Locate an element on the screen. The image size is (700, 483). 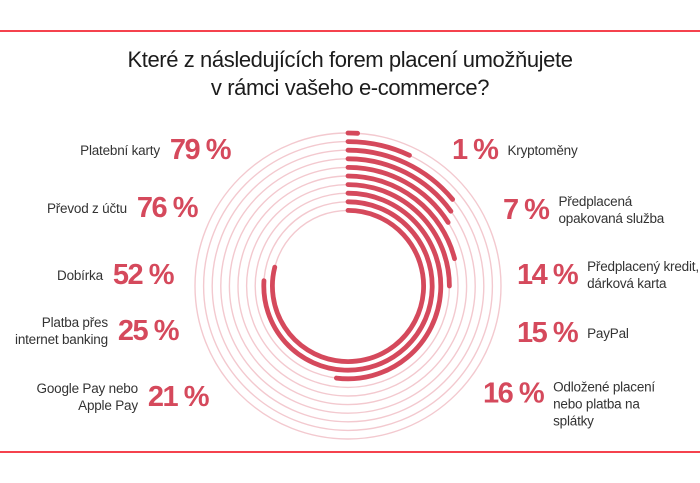
callout-label: Platba přes internet banking is located at coordinates (61, 331).